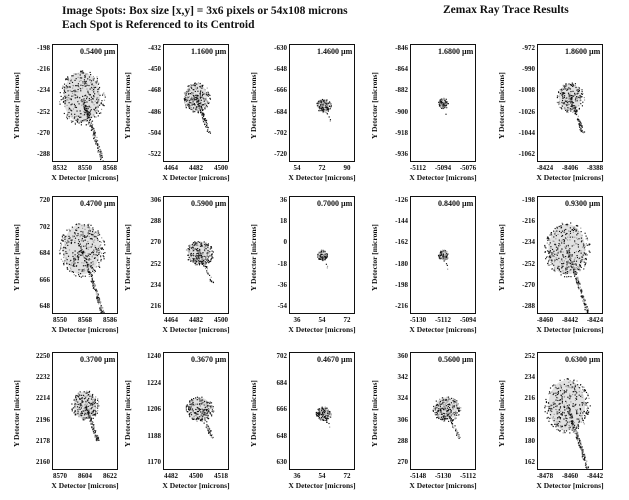 Image resolution: width=629 pixels, height=500 pixels. What do you see at coordinates (401, 48) in the screenshot?
I see `y-tick-label: -846` at bounding box center [401, 48].